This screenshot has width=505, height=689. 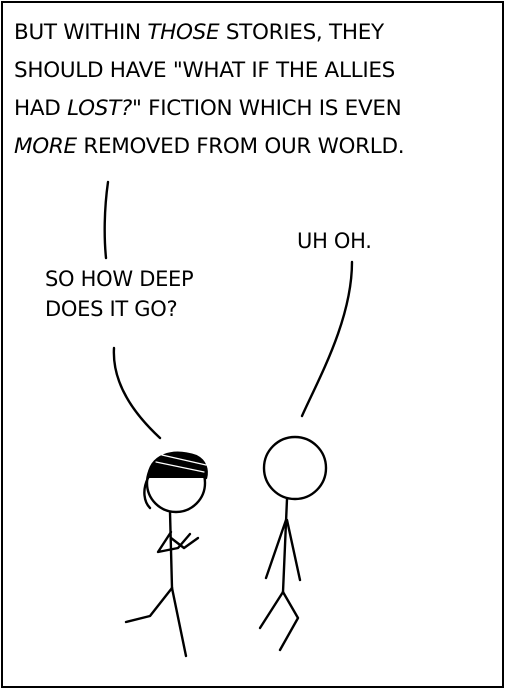 What do you see at coordinates (81, 32) in the screenshot?
I see `caption-line-1-start: BUT WITHIN` at bounding box center [81, 32].